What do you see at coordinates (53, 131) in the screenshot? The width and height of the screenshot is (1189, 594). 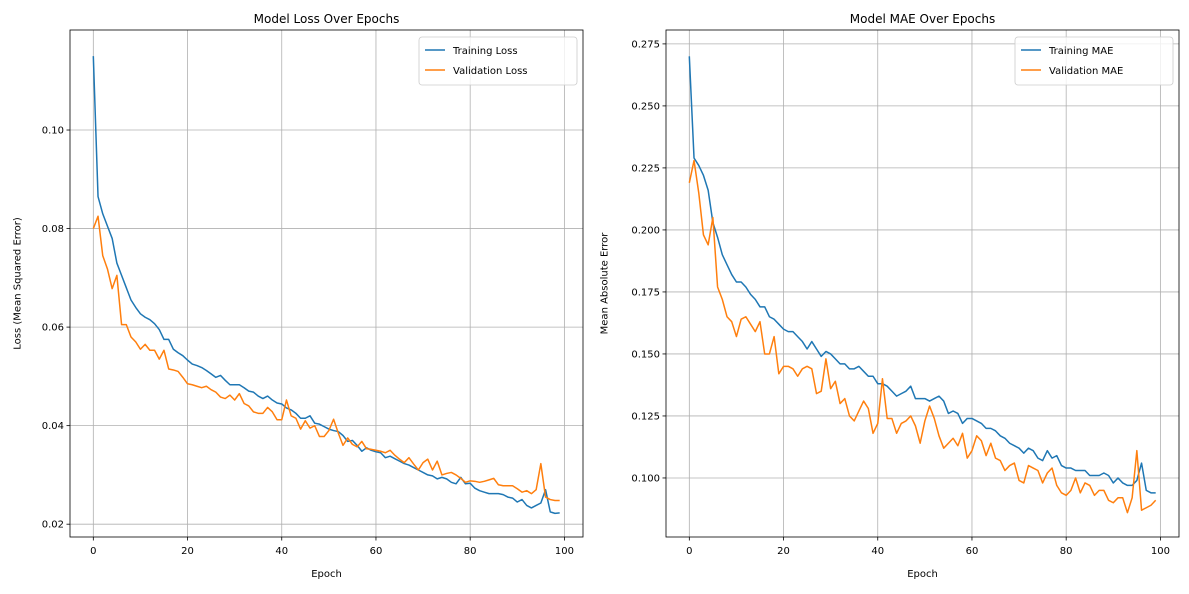 I see `y-tick-label: 0.10` at bounding box center [53, 131].